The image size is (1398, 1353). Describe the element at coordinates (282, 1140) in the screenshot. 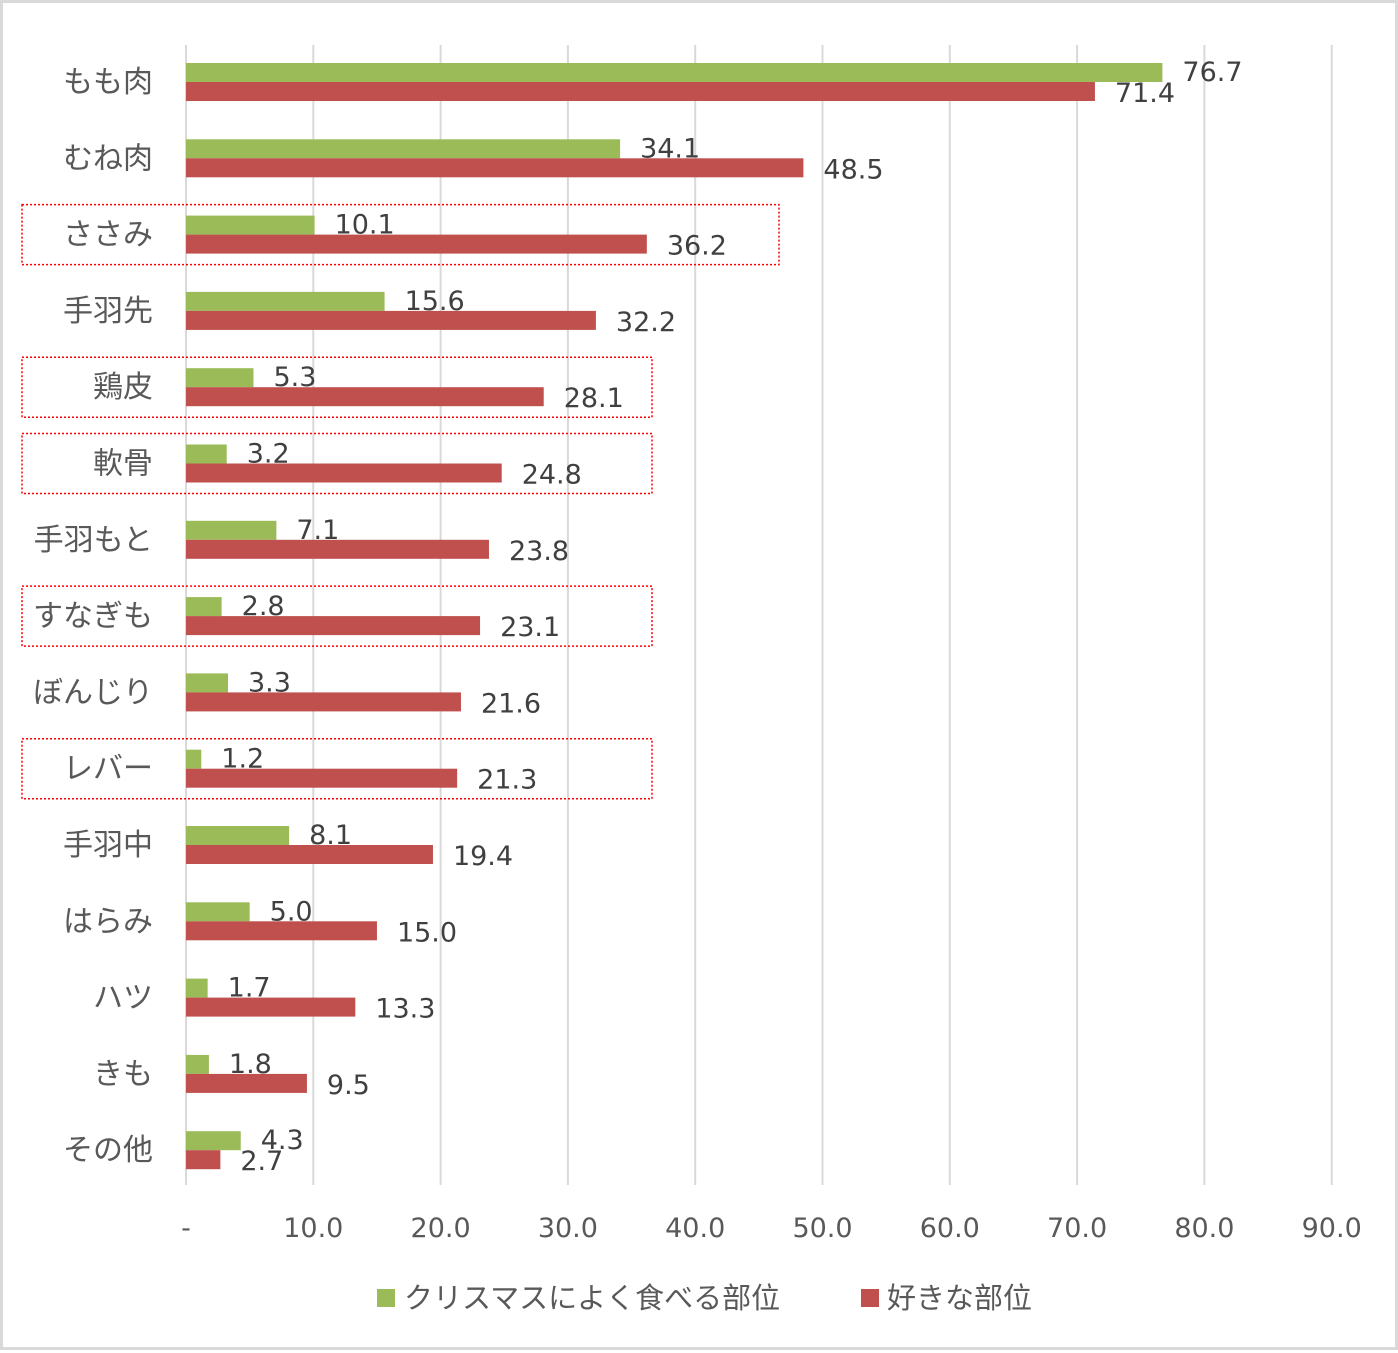

I see `data-label-christmas: 4.3` at that location.